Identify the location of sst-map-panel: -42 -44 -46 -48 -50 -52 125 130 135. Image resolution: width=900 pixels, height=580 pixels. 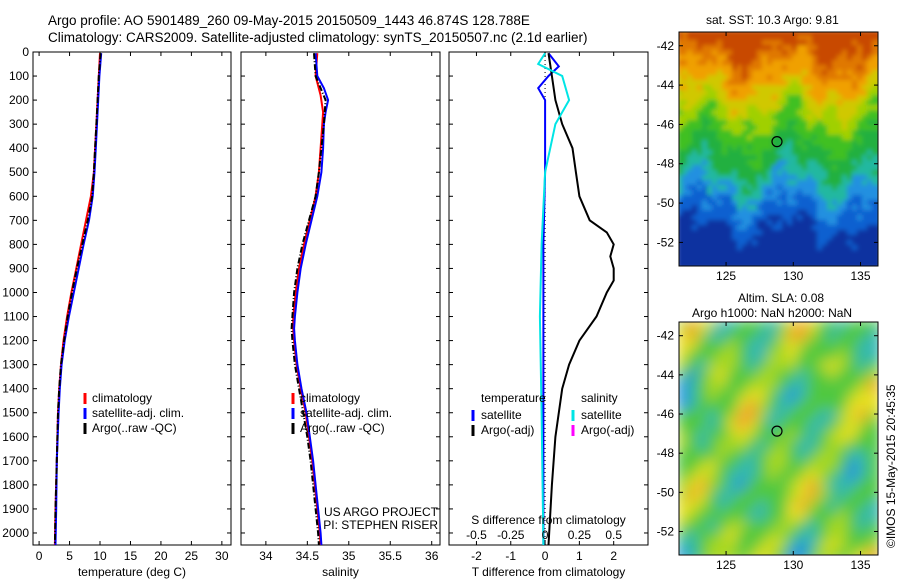
(768, 157).